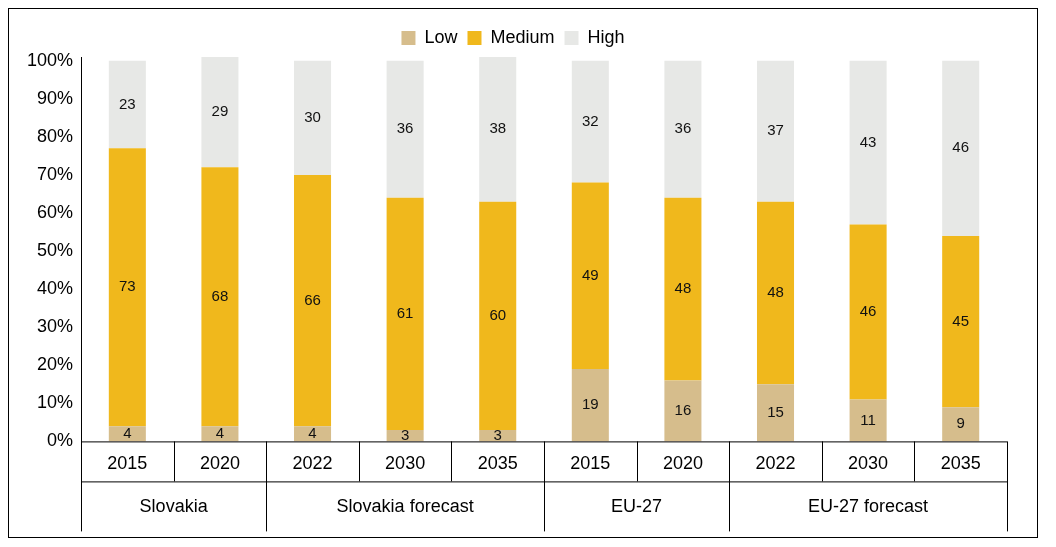 This screenshot has height=547, width=1056. I want to click on text: EU-27 forecast, so click(868, 506).